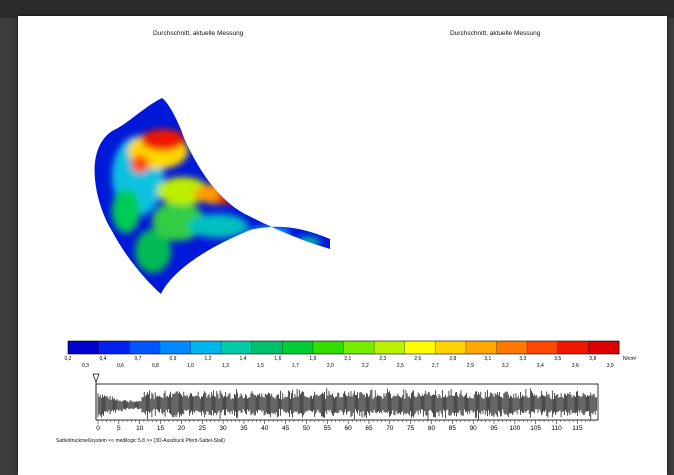 This screenshot has height=475, width=674. I want to click on timeline-tick-label: 95, so click(494, 428).